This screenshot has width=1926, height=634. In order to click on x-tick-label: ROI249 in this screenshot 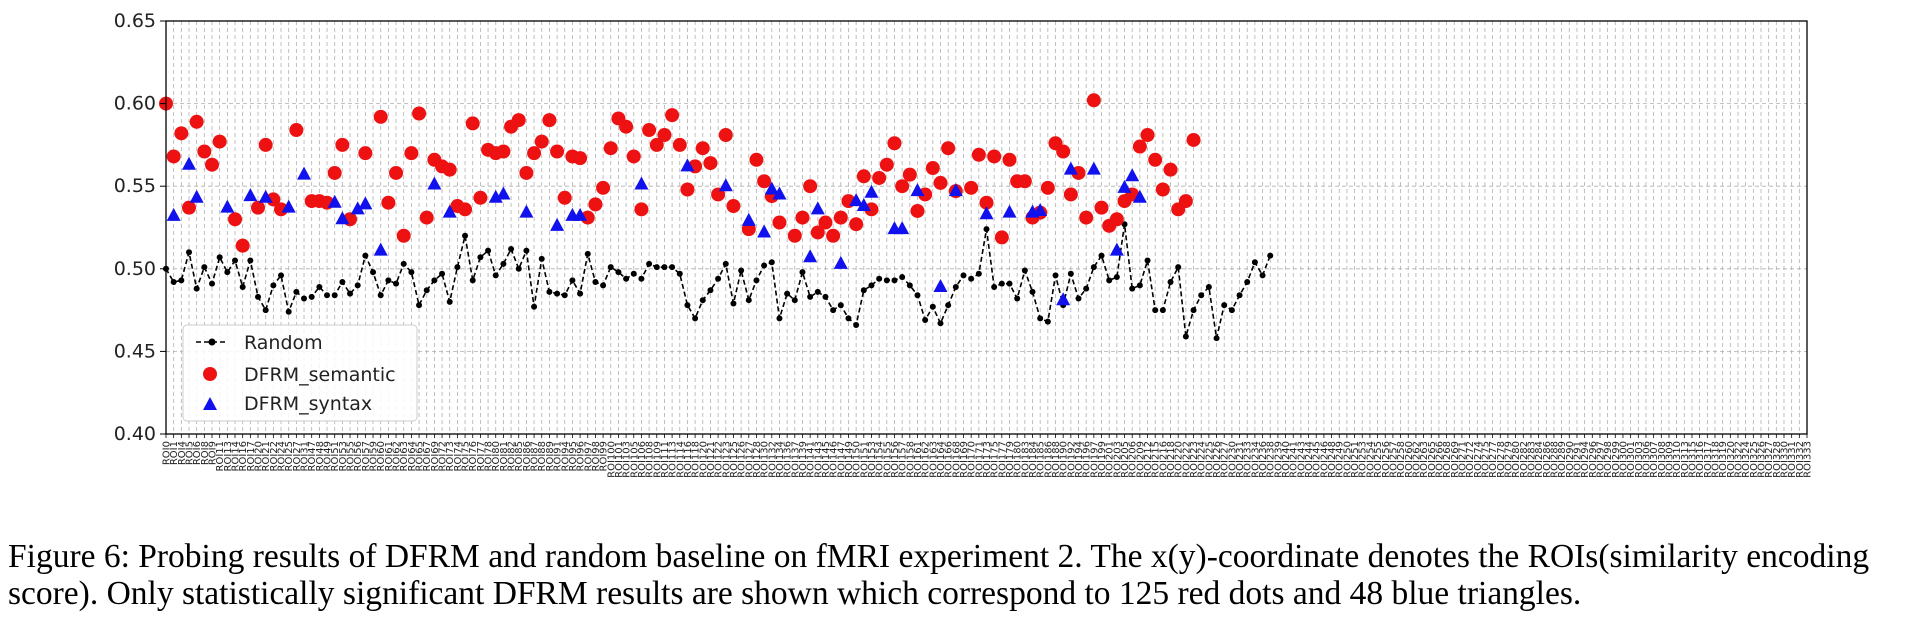, I will do `click(1340, 459)`.